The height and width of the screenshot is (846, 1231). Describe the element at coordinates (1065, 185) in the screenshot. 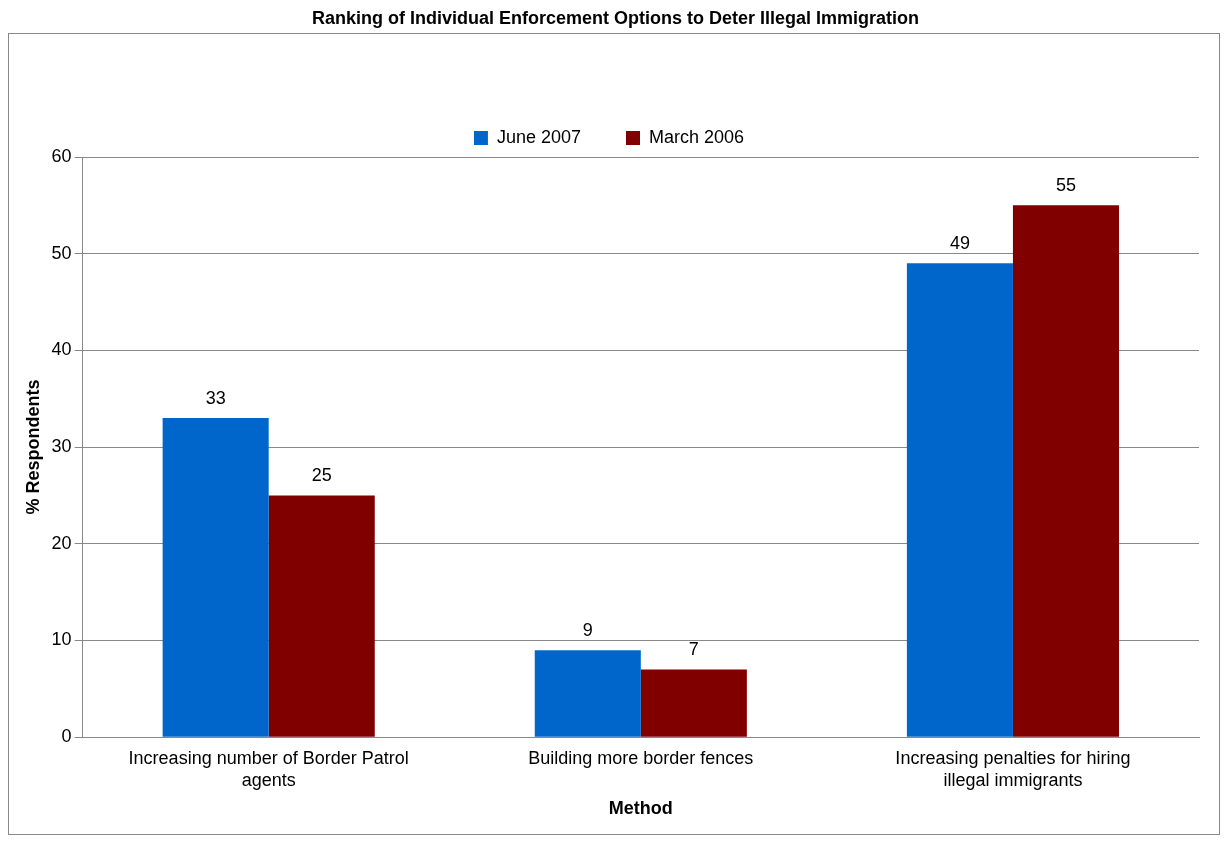

I see `data-label: 55` at that location.